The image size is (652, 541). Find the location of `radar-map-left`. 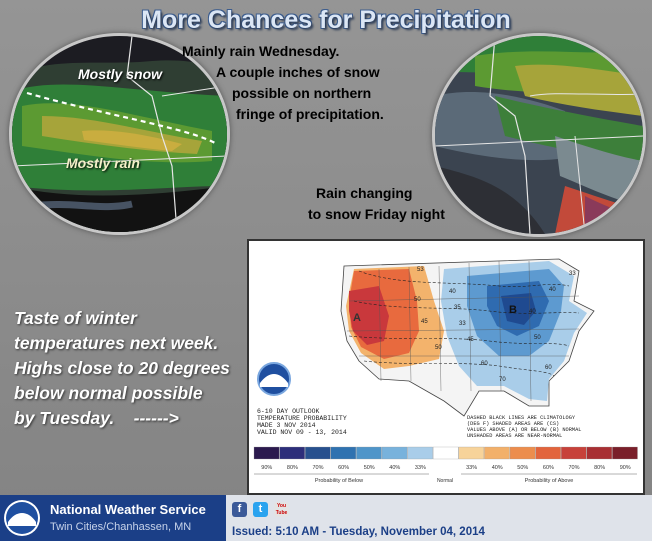

radar-map-left is located at coordinates (119, 134).